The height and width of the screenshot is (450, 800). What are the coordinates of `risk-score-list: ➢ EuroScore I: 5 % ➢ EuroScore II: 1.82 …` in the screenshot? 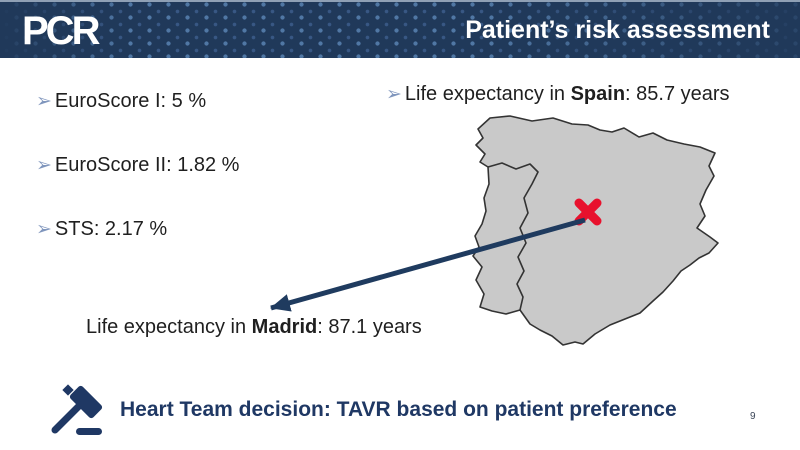 It's located at (137, 186).